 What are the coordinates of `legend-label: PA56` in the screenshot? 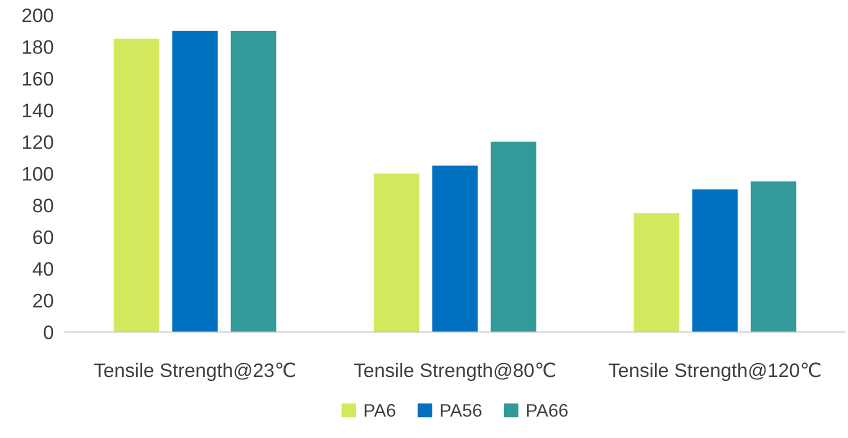 It's located at (461, 410).